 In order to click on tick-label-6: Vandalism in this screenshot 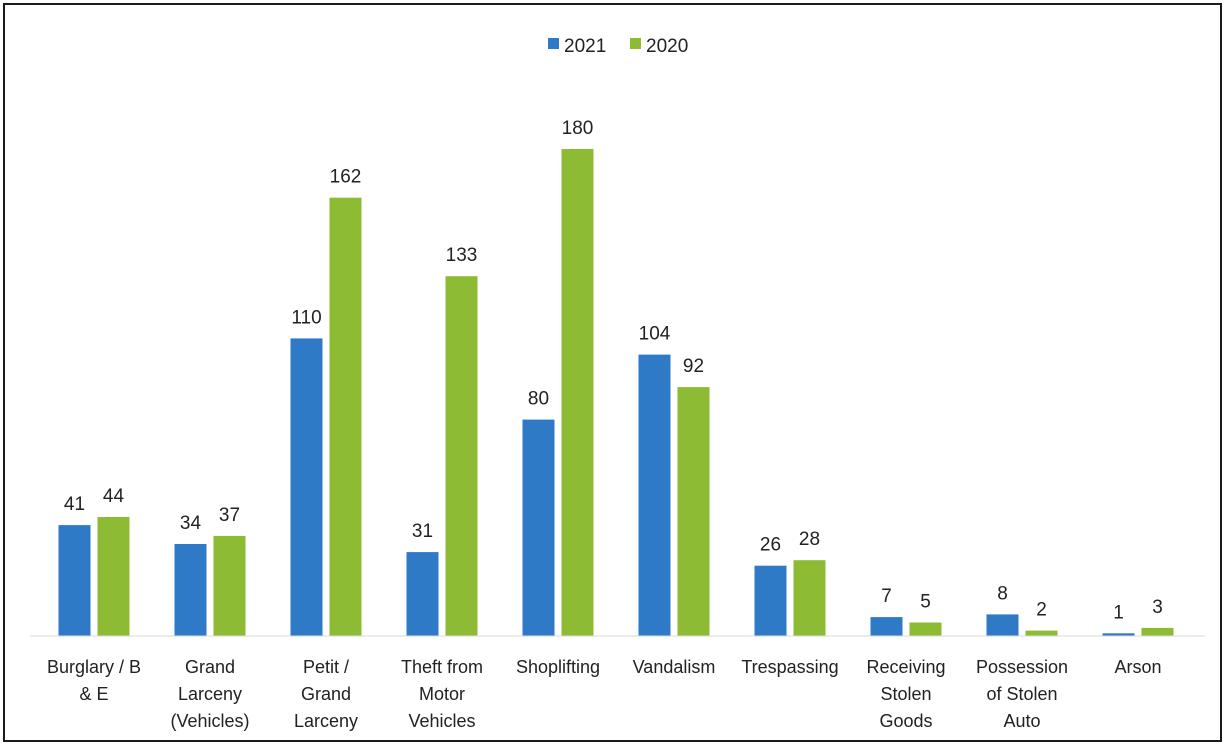, I will do `click(674, 667)`.